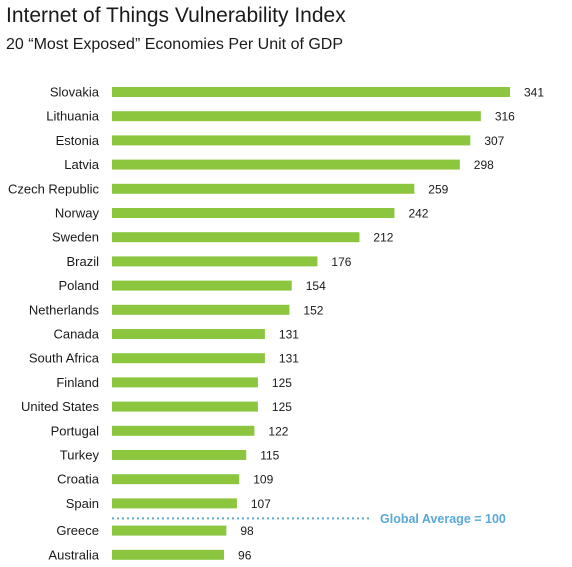  I want to click on value-label: 212, so click(383, 238).